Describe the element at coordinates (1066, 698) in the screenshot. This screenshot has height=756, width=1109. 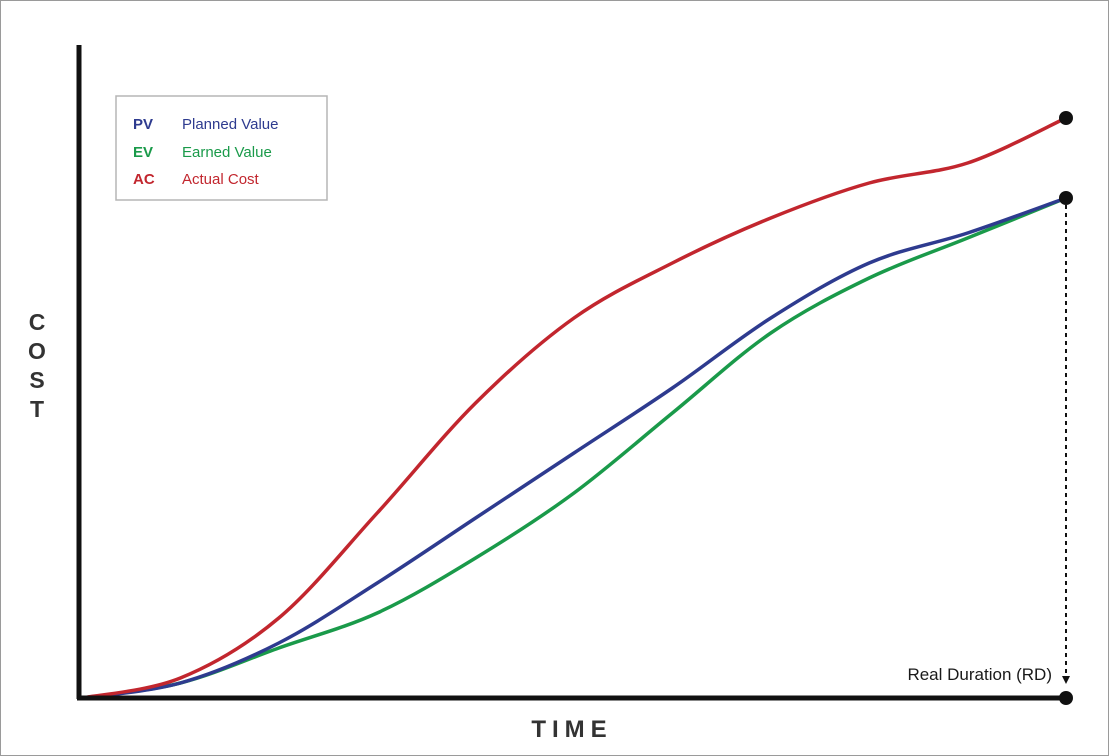
I see `marker-real-duration` at that location.